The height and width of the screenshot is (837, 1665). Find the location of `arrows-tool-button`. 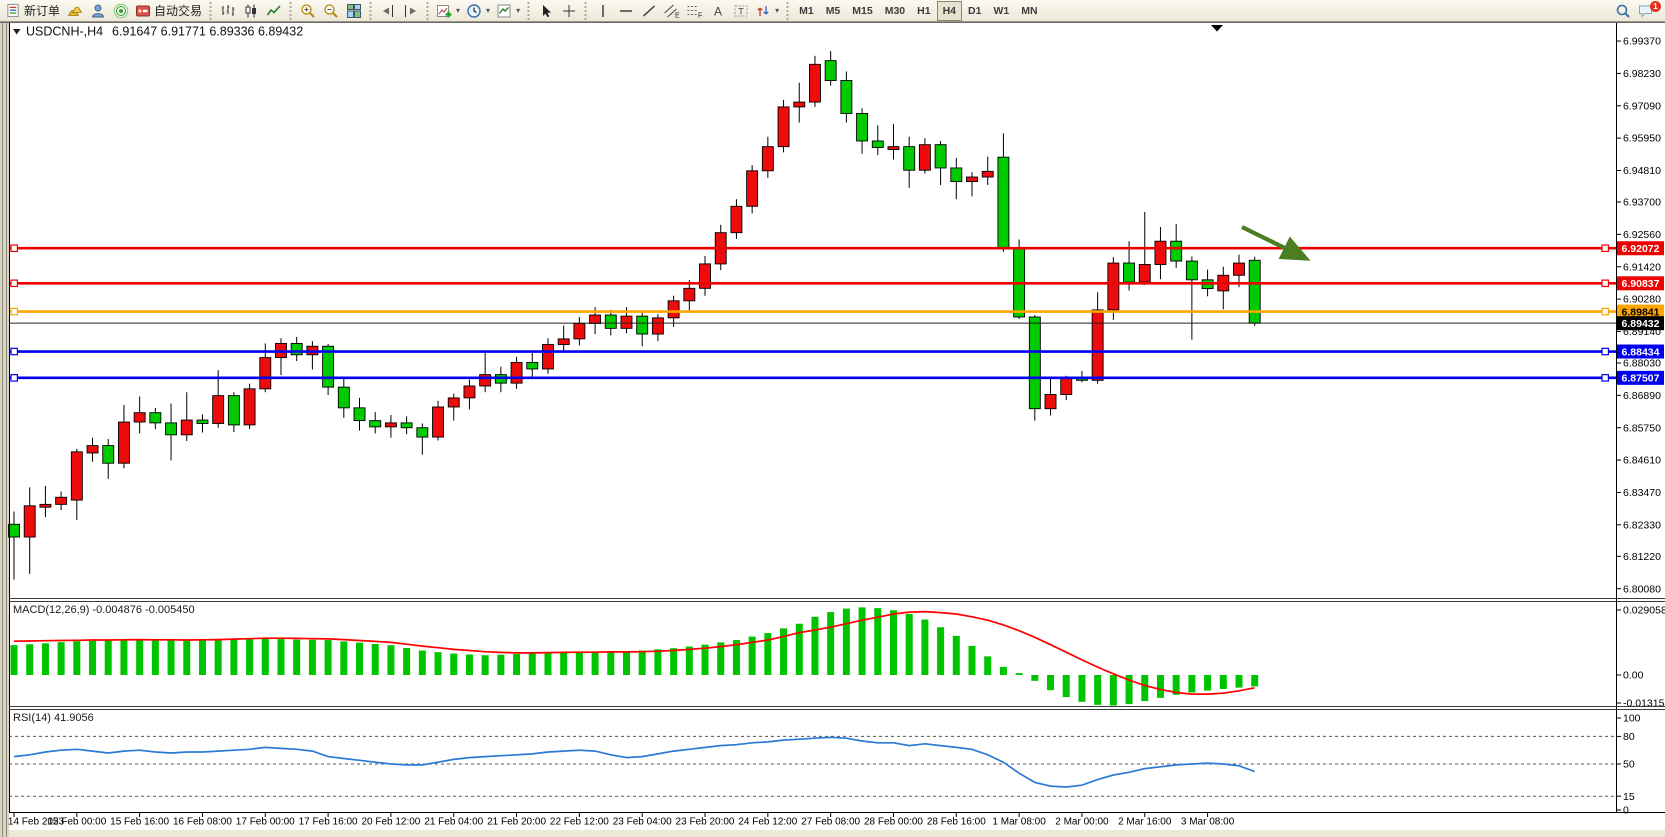

arrows-tool-button is located at coordinates (767, 11).